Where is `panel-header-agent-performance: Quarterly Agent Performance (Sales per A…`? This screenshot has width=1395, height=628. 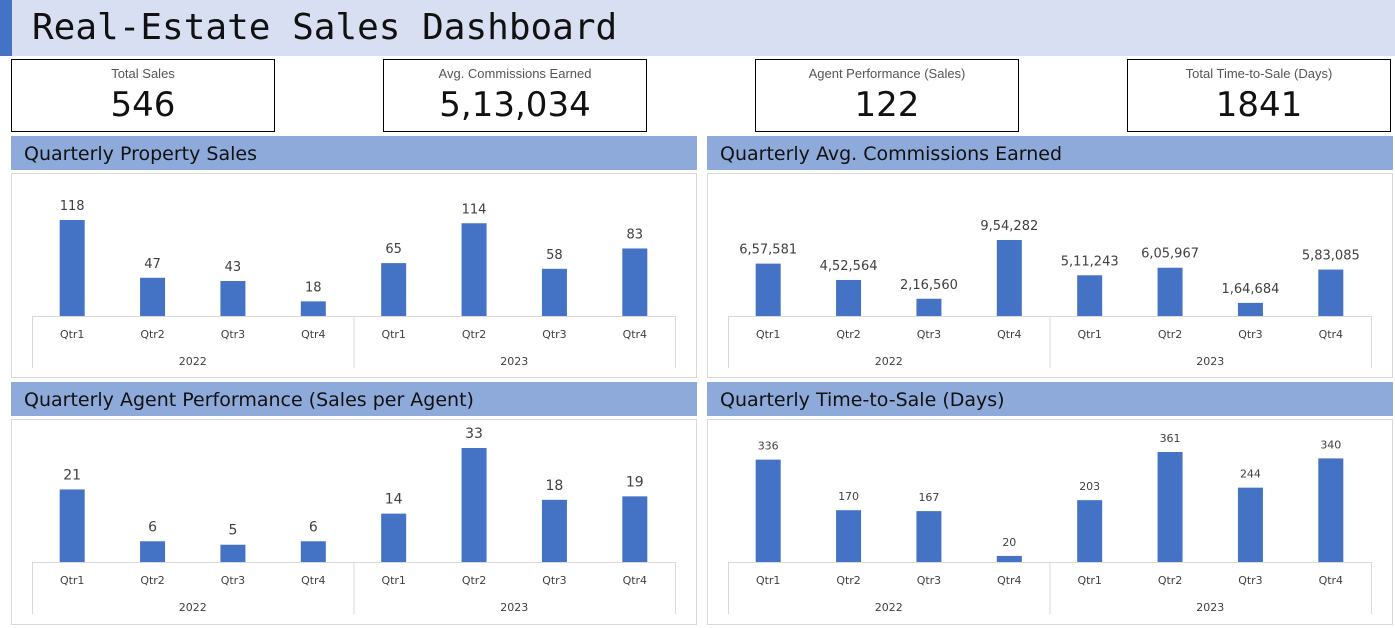 panel-header-agent-performance: Quarterly Agent Performance (Sales per A… is located at coordinates (354, 399).